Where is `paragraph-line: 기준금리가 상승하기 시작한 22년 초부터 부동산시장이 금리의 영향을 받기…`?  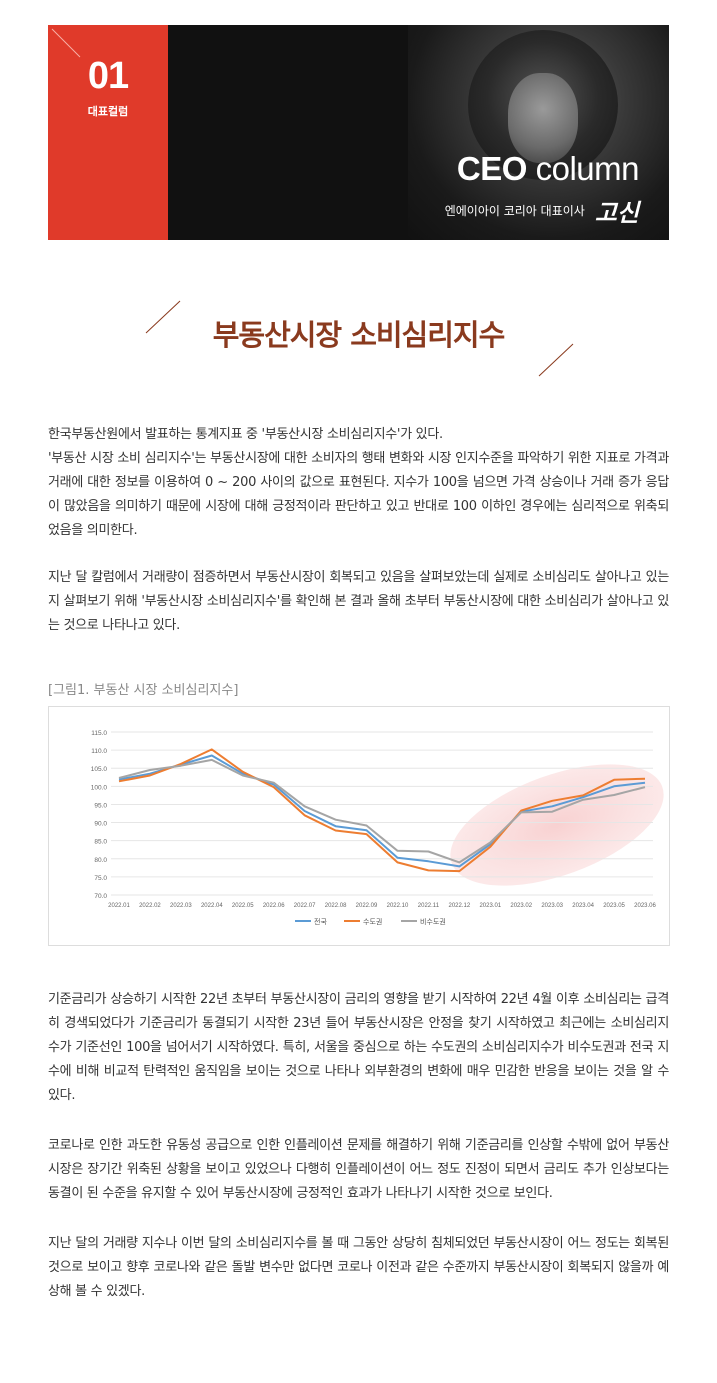
paragraph-line: 기준금리가 상승하기 시작한 22년 초부터 부동산시장이 금리의 영향을 받기… is located at coordinates (358, 1047).